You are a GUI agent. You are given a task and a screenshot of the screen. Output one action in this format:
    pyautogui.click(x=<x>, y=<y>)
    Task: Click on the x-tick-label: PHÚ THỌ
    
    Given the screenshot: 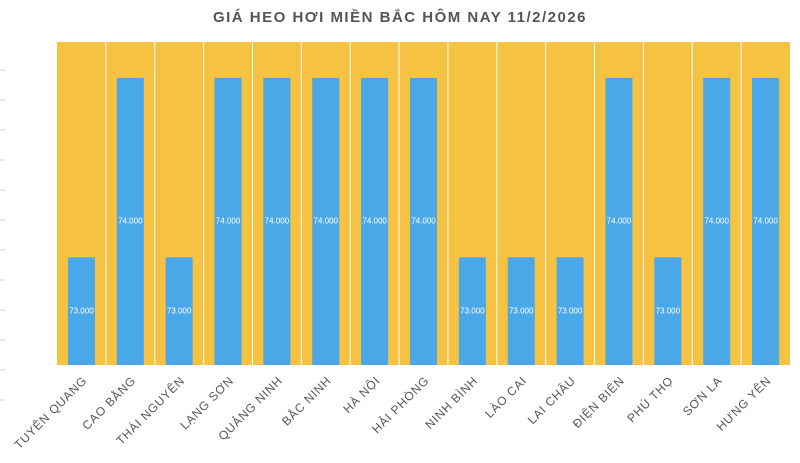 What is the action you would take?
    pyautogui.click(x=650, y=399)
    